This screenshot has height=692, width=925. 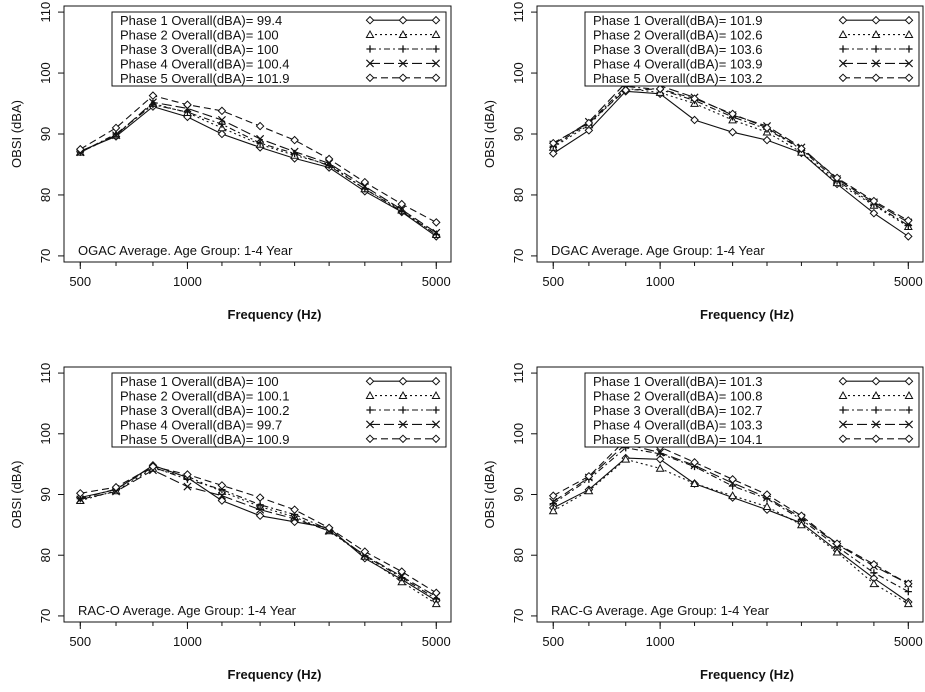 I want to click on x-tick-label: 1000, so click(x=187, y=641).